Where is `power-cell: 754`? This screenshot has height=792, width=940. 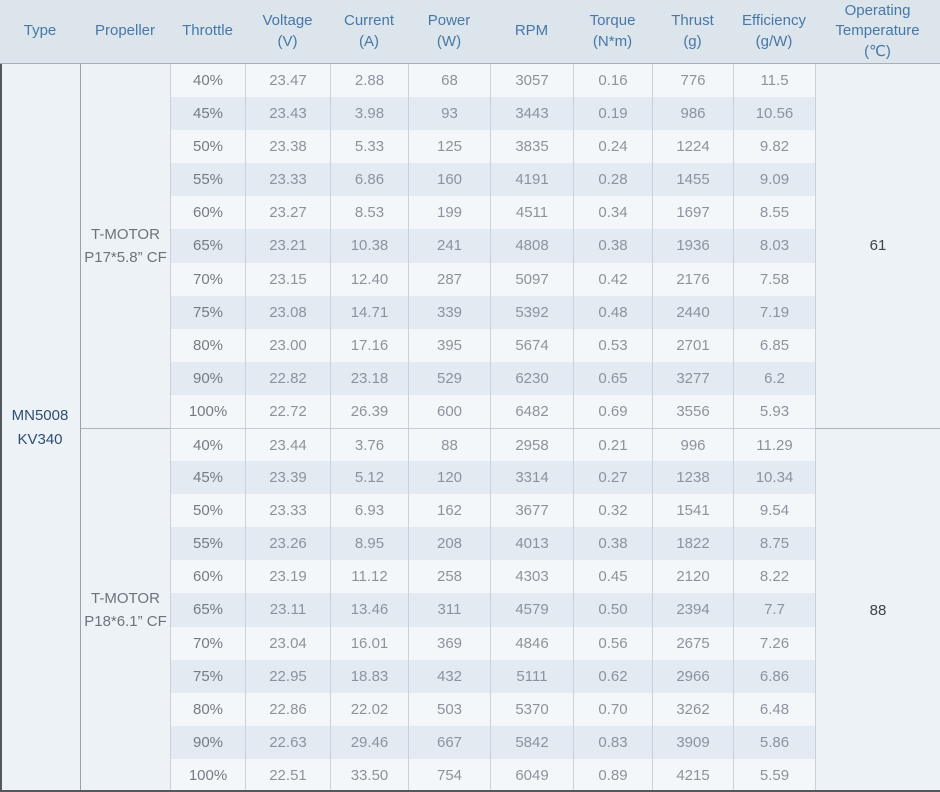 power-cell: 754 is located at coordinates (449, 775).